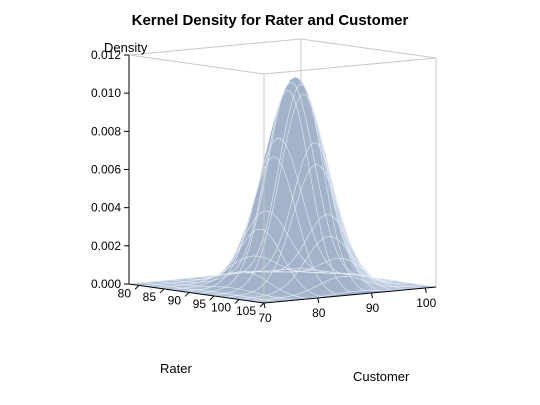 The height and width of the screenshot is (405, 540). I want to click on customer-tick-label: 90, so click(373, 308).